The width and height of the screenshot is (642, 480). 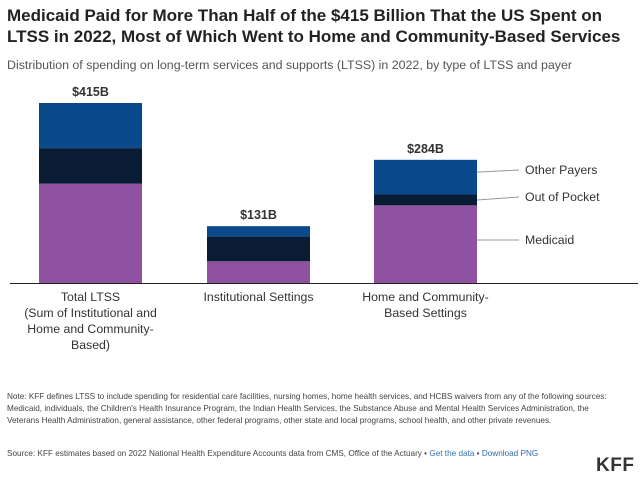 What do you see at coordinates (425, 305) in the screenshot?
I see `category-label-3: Home and Community-Based Settings` at bounding box center [425, 305].